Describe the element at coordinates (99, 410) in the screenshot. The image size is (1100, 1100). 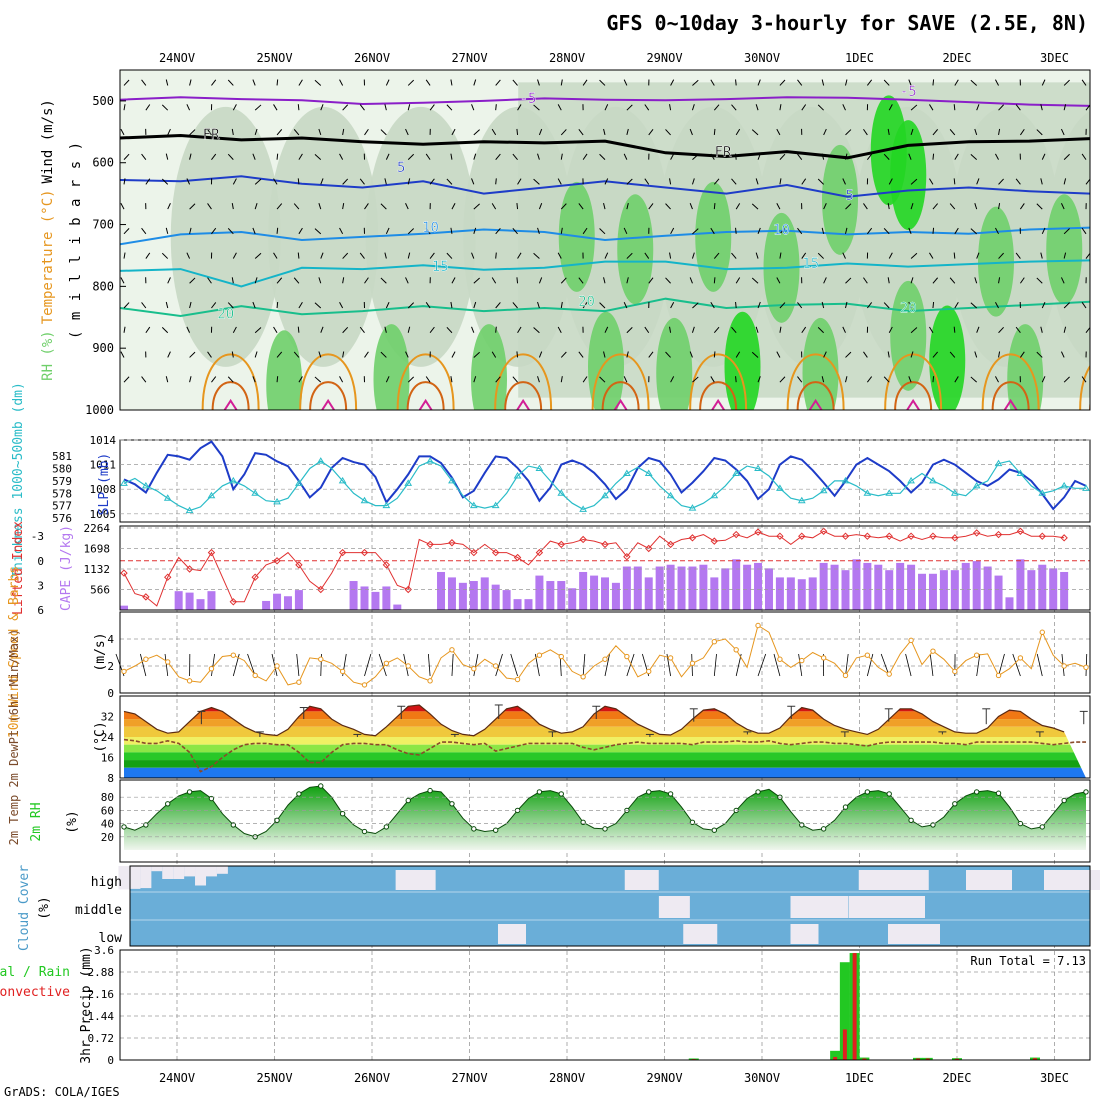
I see `pressure-tick-1000: 1000` at that location.